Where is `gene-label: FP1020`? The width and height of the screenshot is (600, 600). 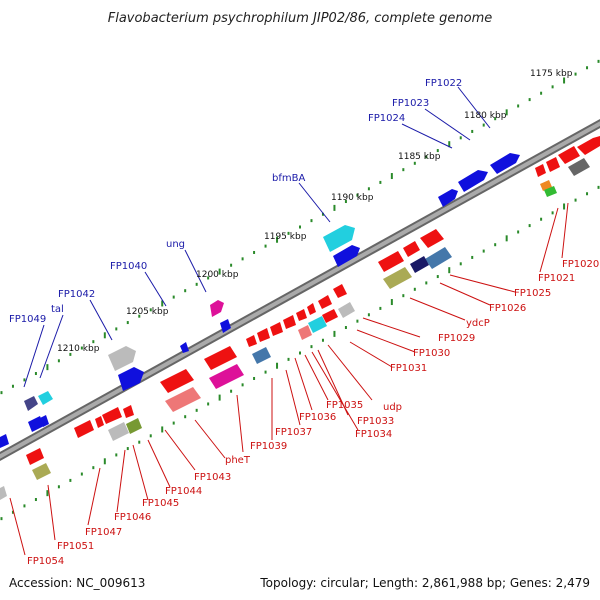
gene-label: FP1020 is located at coordinates (580, 264).